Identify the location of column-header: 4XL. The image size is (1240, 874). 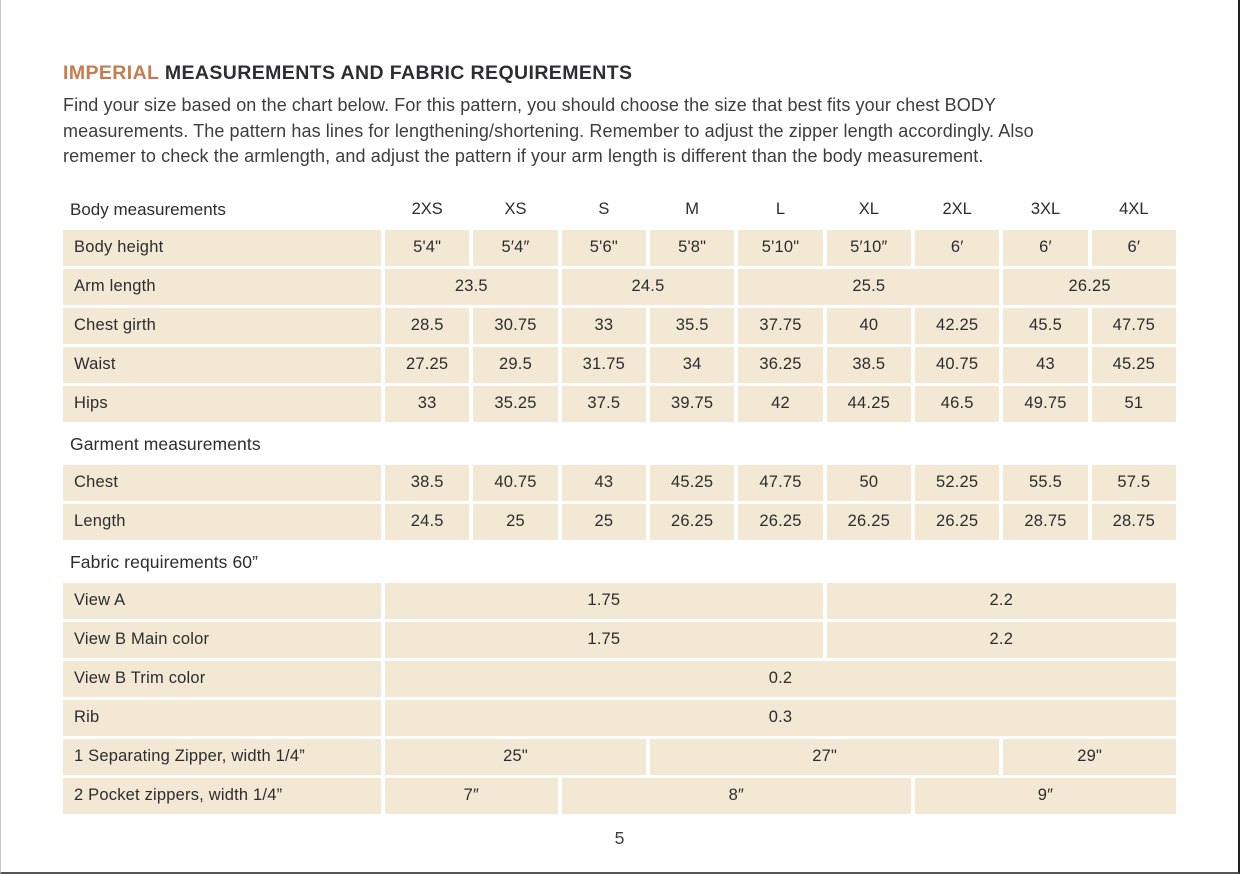
(1134, 209).